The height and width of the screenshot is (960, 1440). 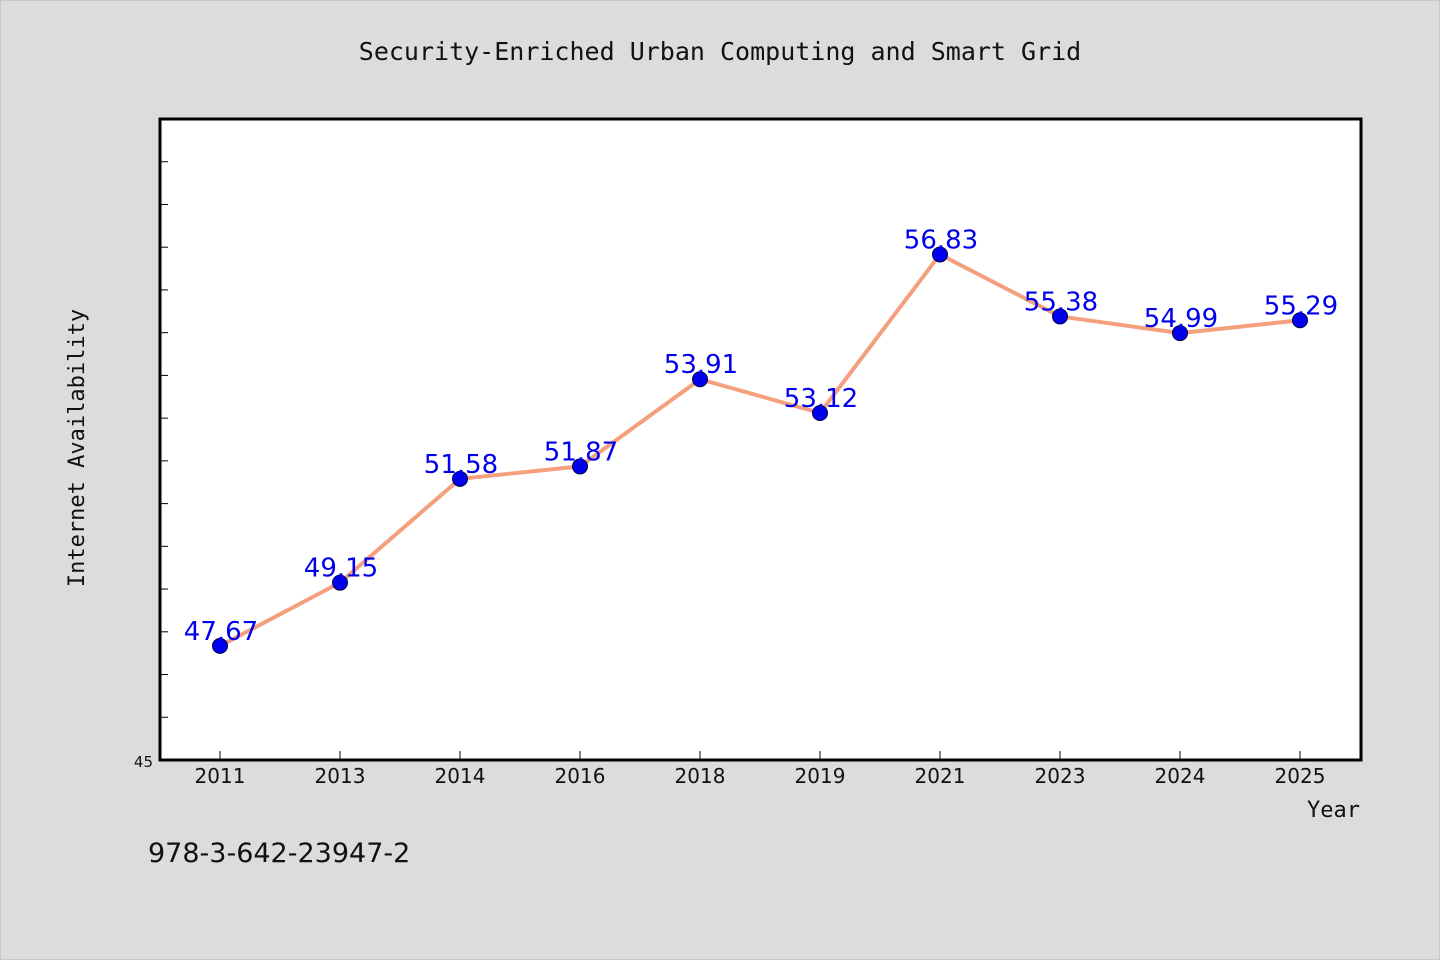 I want to click on x-tick-label: 2019, so click(x=820, y=776).